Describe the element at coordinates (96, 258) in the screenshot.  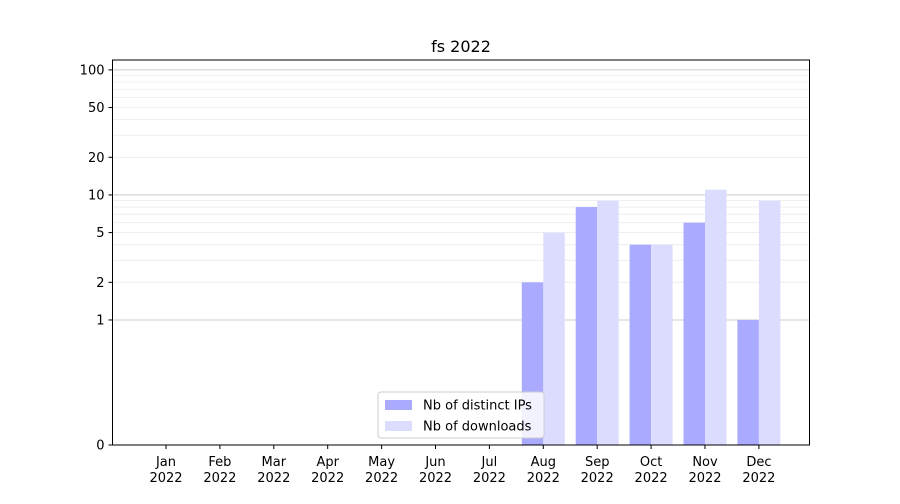
I see `y-axis: 0 1 2 5 10 20 50 100` at that location.